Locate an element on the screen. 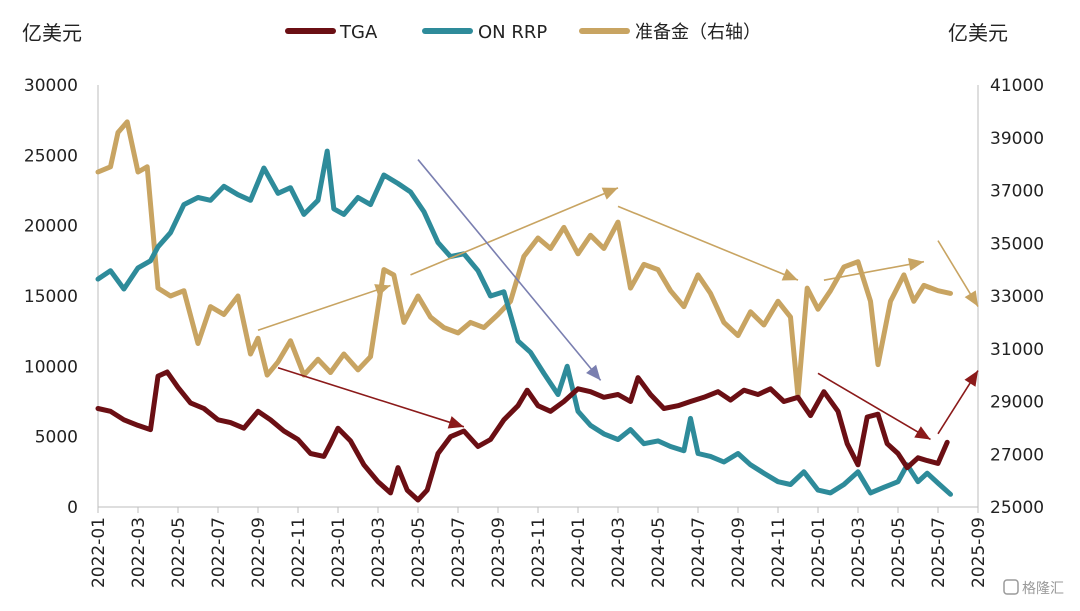 This screenshot has height=611, width=1080. right-tick-label: 41000 is located at coordinates (1017, 86).